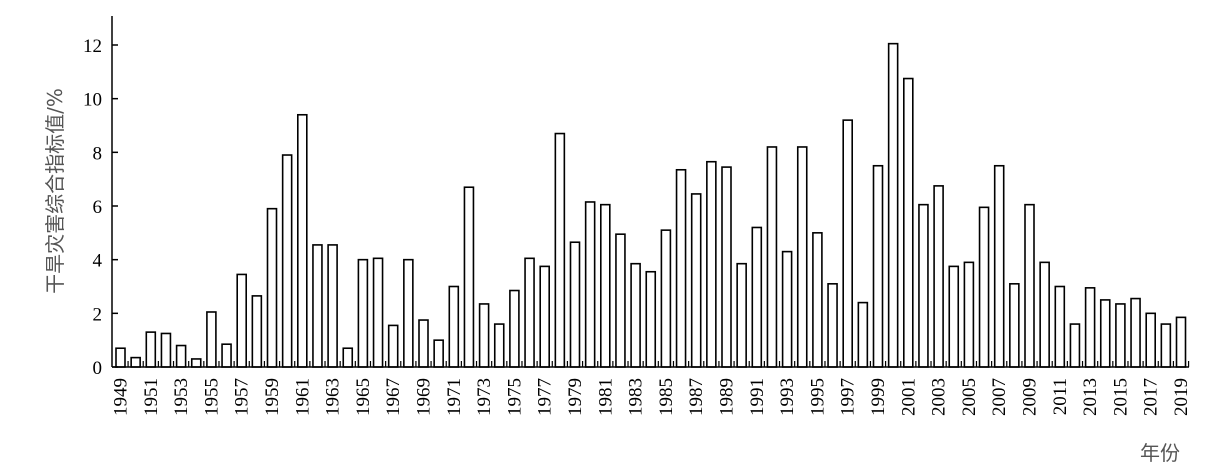  What do you see at coordinates (272, 287) in the screenshot?
I see `bar-1959` at bounding box center [272, 287].